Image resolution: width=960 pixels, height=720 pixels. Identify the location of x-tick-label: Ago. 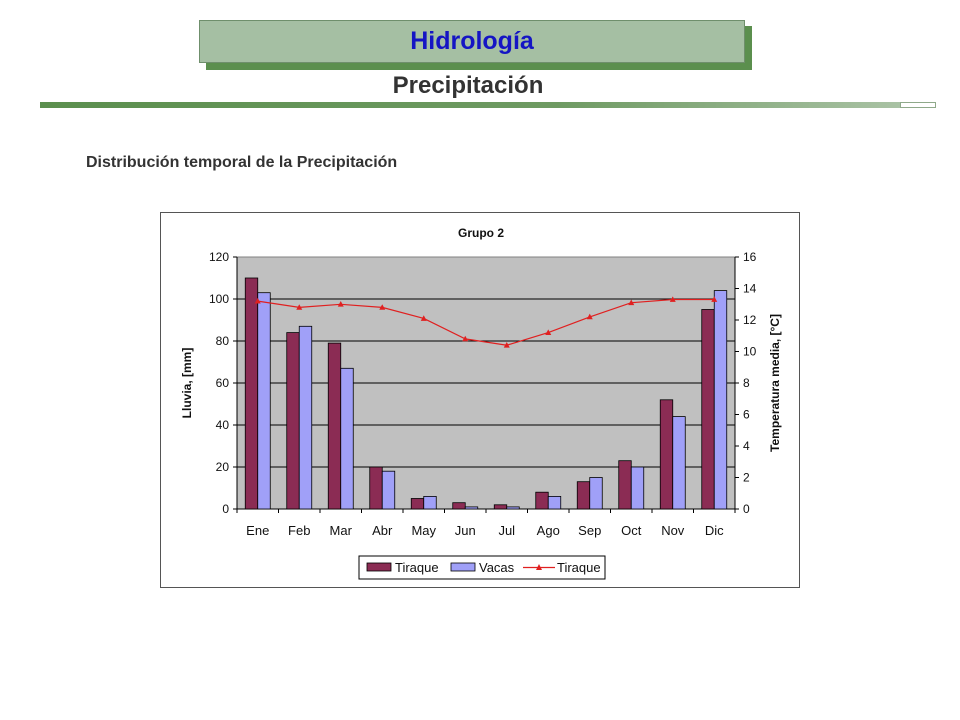
(548, 530).